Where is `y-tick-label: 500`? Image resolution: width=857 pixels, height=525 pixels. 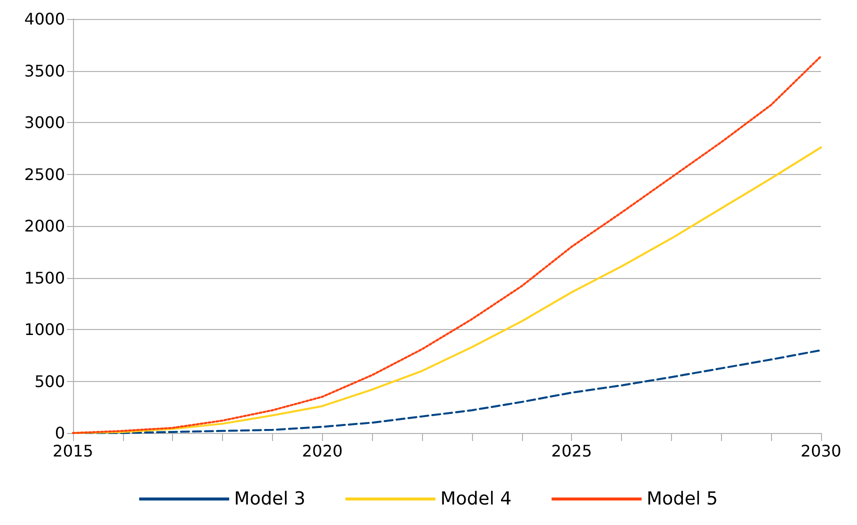
y-tick-label: 500 is located at coordinates (49, 381).